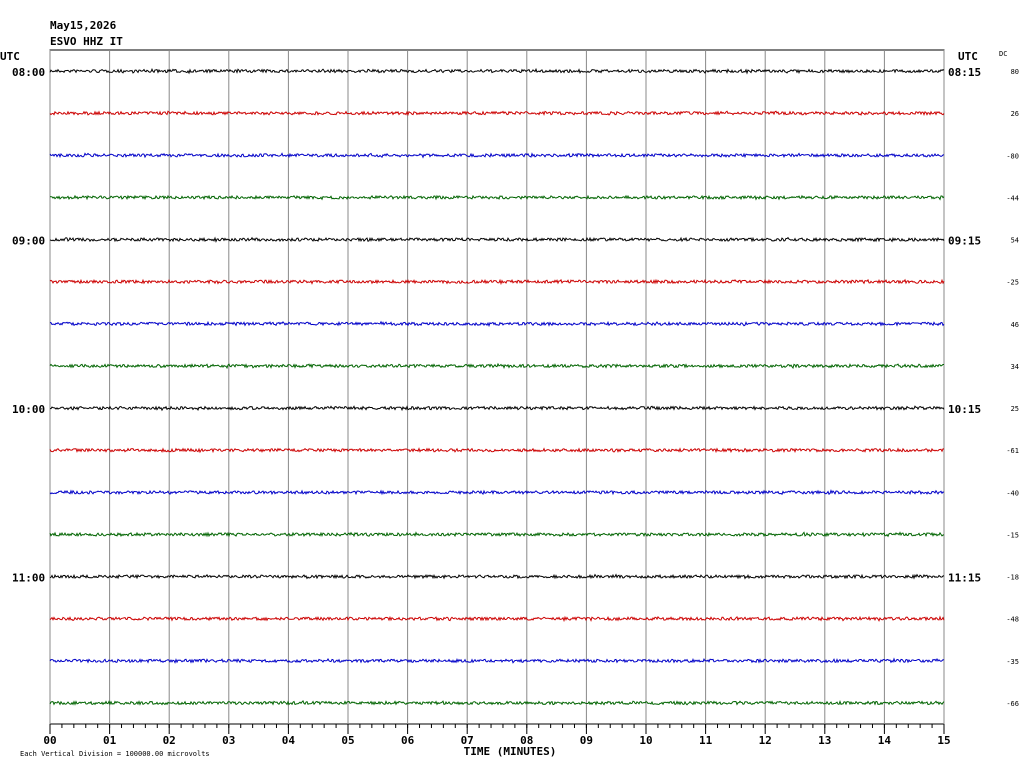 The image size is (1024, 768). I want to click on dc-offset: 46, so click(1015, 325).